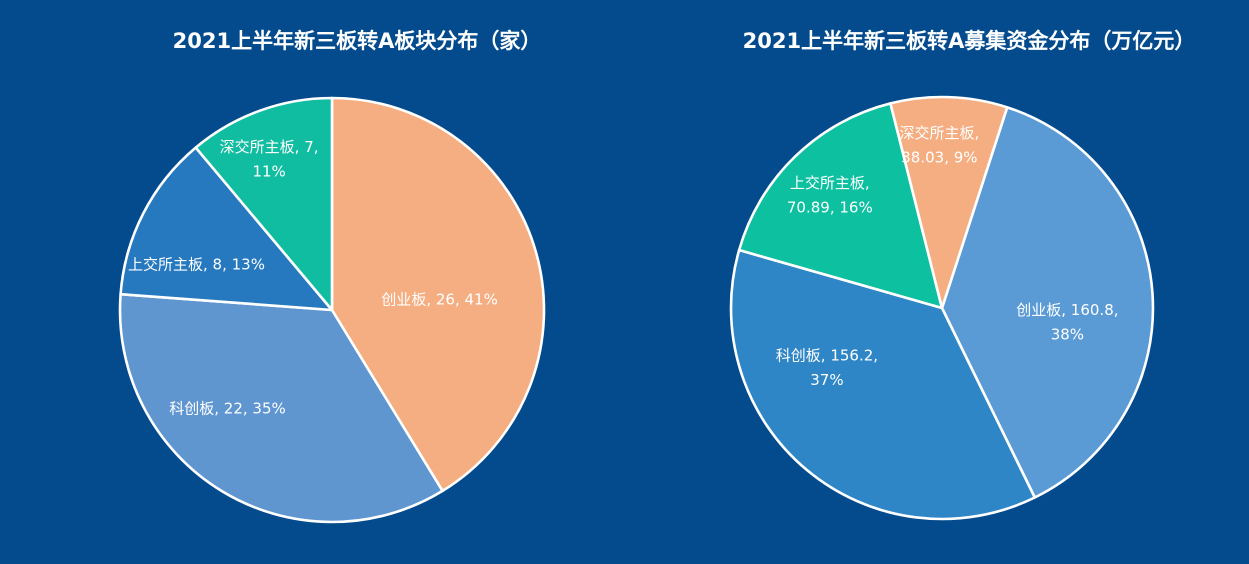 The width and height of the screenshot is (1249, 564). Describe the element at coordinates (227, 409) in the screenshot. I see `pie-slice-label: 科创板, 22, 35%` at that location.